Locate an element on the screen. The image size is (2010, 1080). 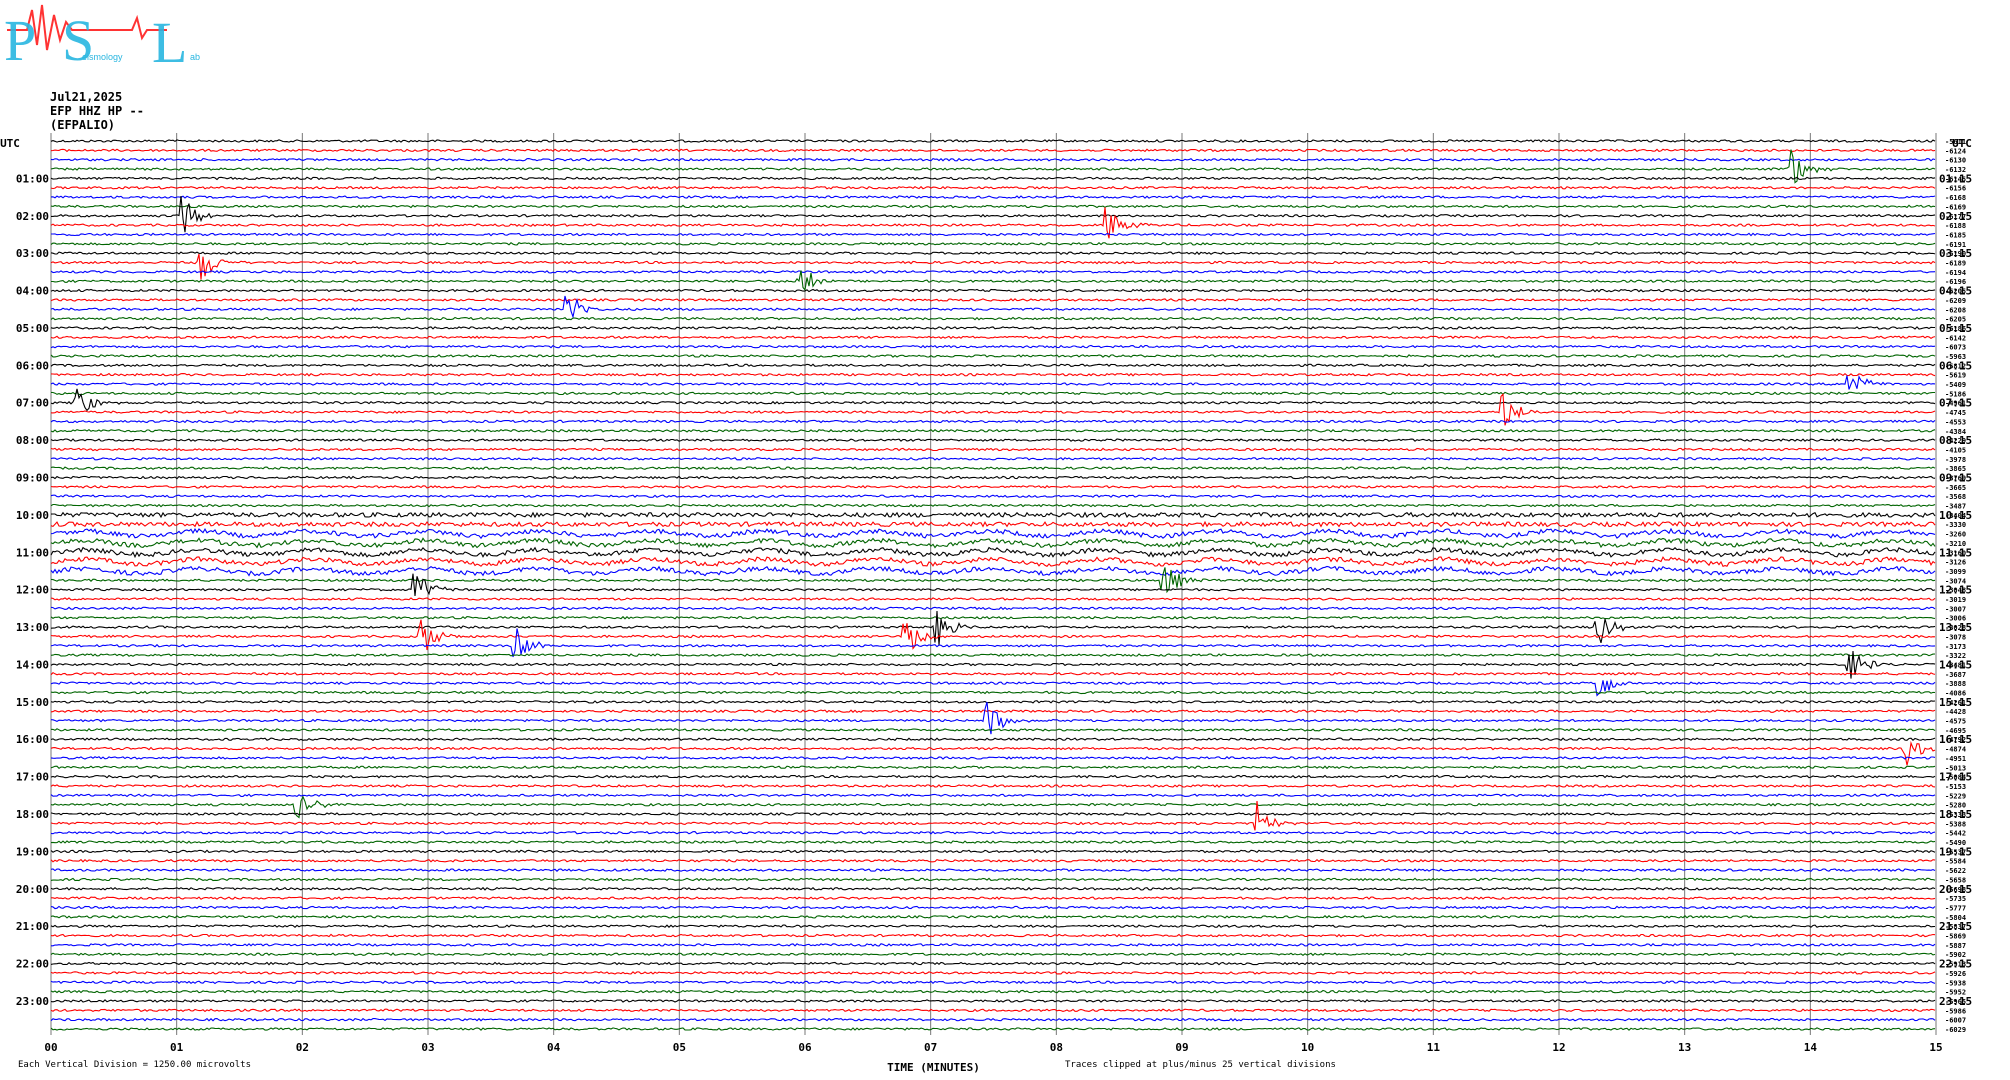
trace-mean-count: -6156 is located at coordinates (1955, 189).